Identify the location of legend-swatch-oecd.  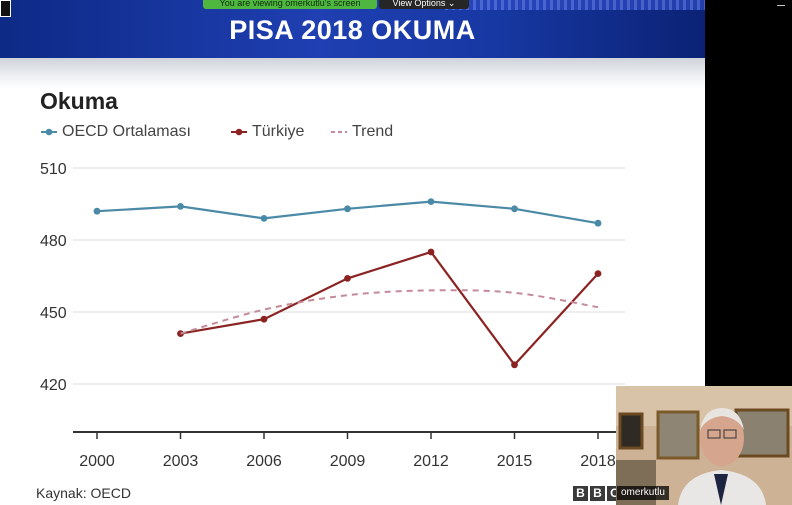
(49, 132).